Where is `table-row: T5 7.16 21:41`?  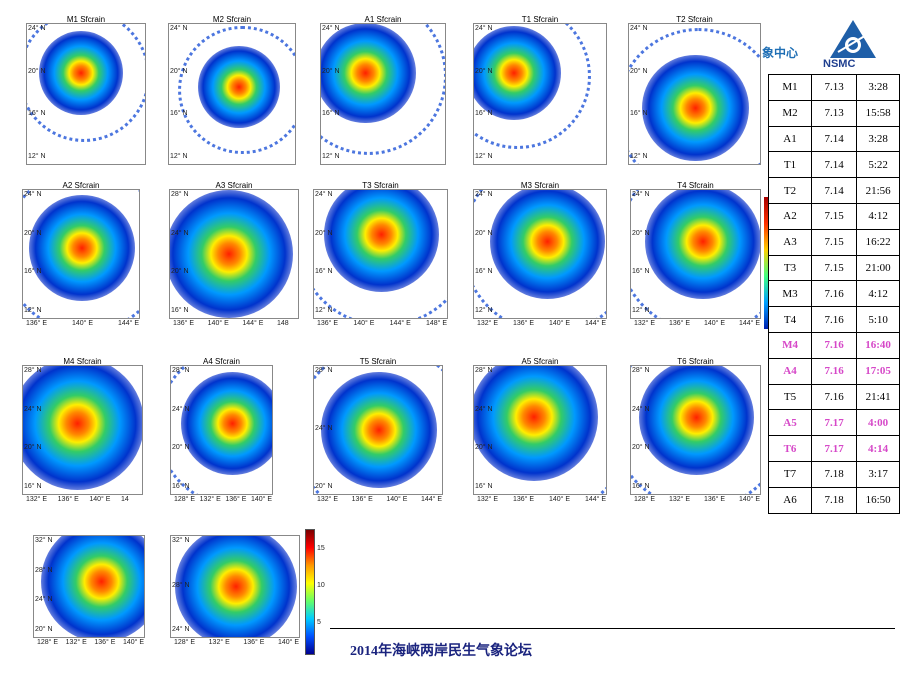
table-row: T5 7.16 21:41 is located at coordinates (833, 397).